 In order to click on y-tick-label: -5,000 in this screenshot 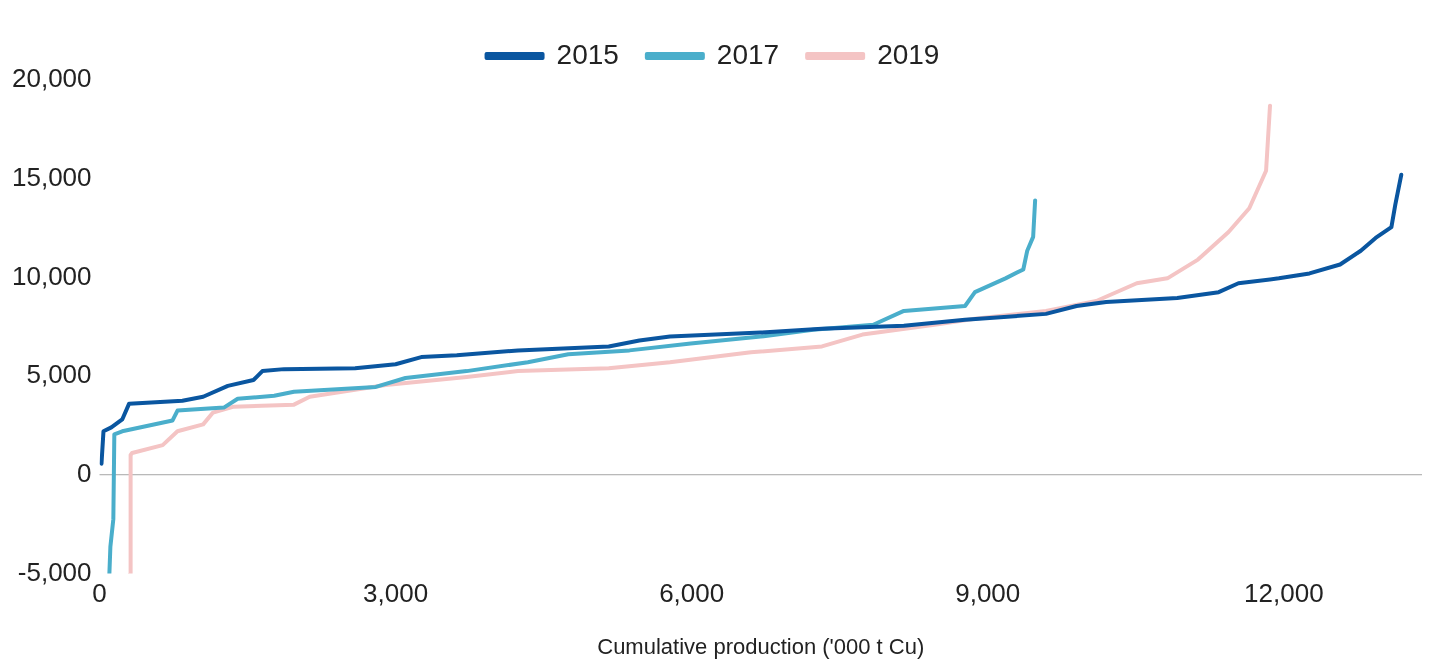, I will do `click(54, 571)`.